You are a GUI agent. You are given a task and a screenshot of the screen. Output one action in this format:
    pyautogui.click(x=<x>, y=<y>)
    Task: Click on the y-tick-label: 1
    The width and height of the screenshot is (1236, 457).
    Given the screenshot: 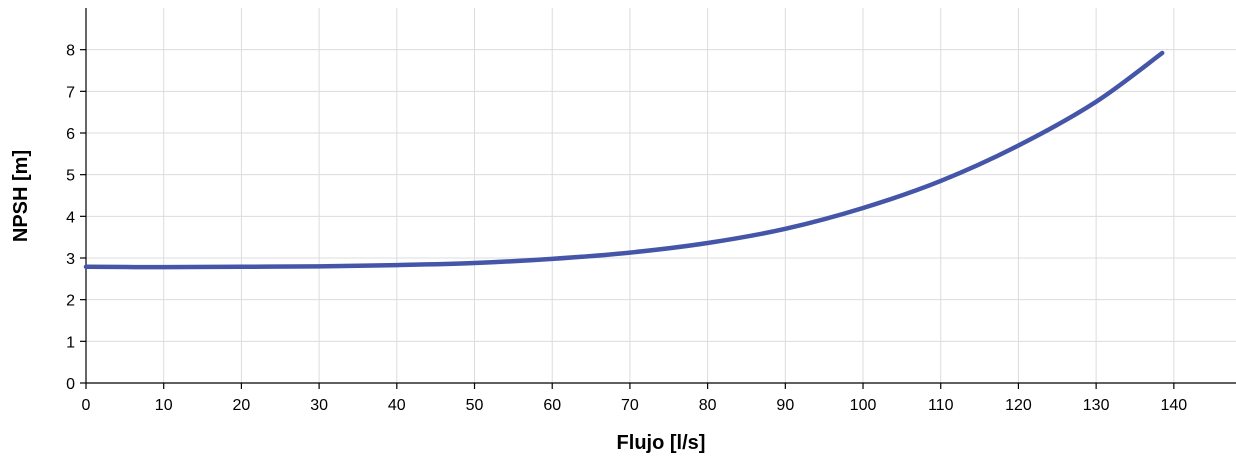 What is the action you would take?
    pyautogui.click(x=70, y=342)
    